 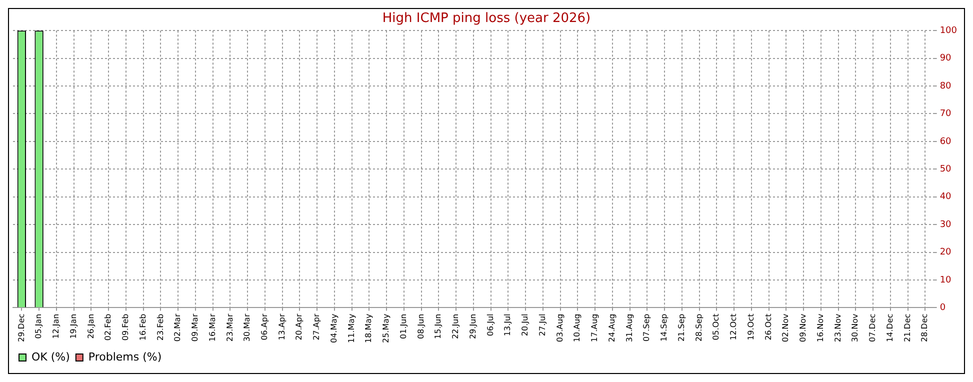 I want to click on x-tick-label: 22.Jun, so click(x=455, y=326).